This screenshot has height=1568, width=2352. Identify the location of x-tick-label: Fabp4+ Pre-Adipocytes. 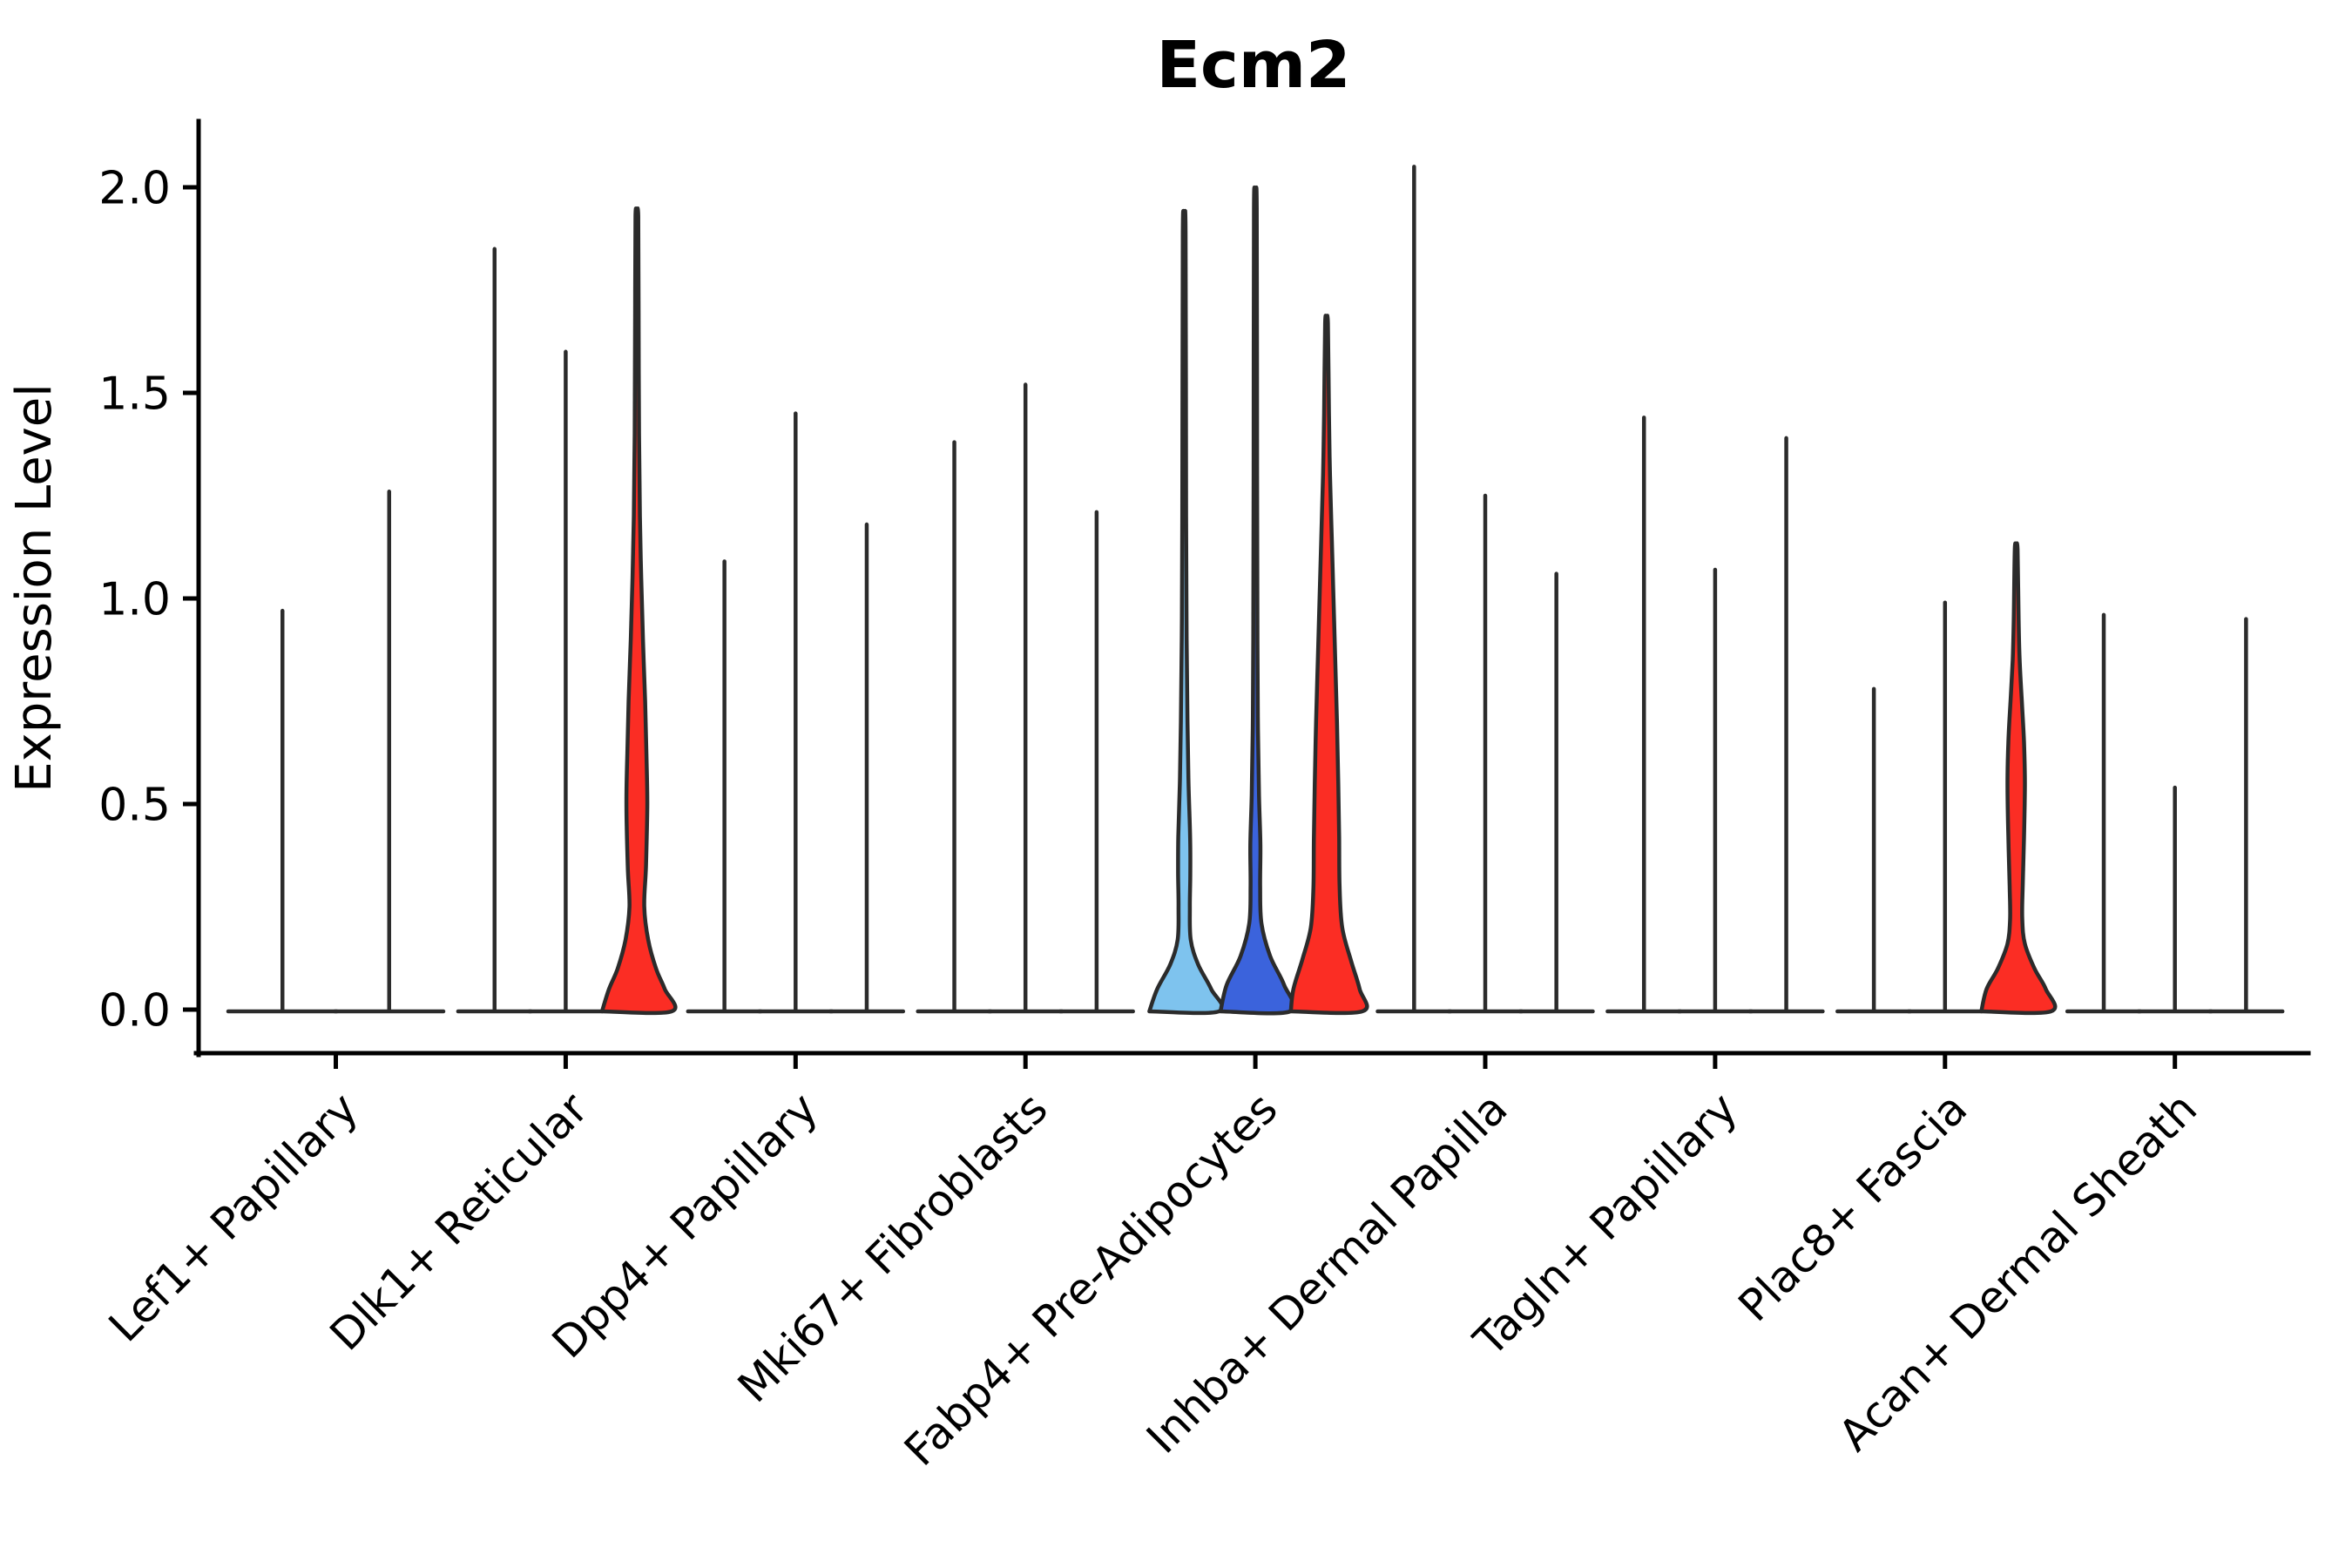
(1091, 1280).